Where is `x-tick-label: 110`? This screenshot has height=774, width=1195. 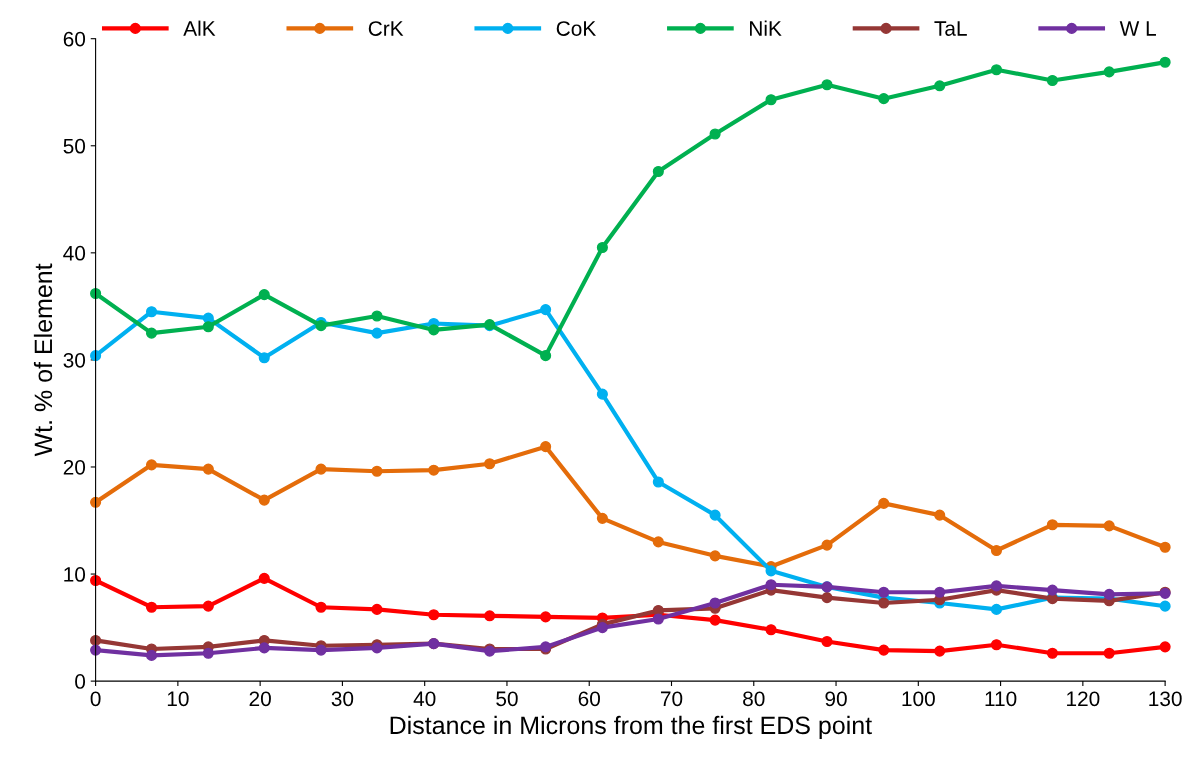
x-tick-label: 110 is located at coordinates (1001, 699).